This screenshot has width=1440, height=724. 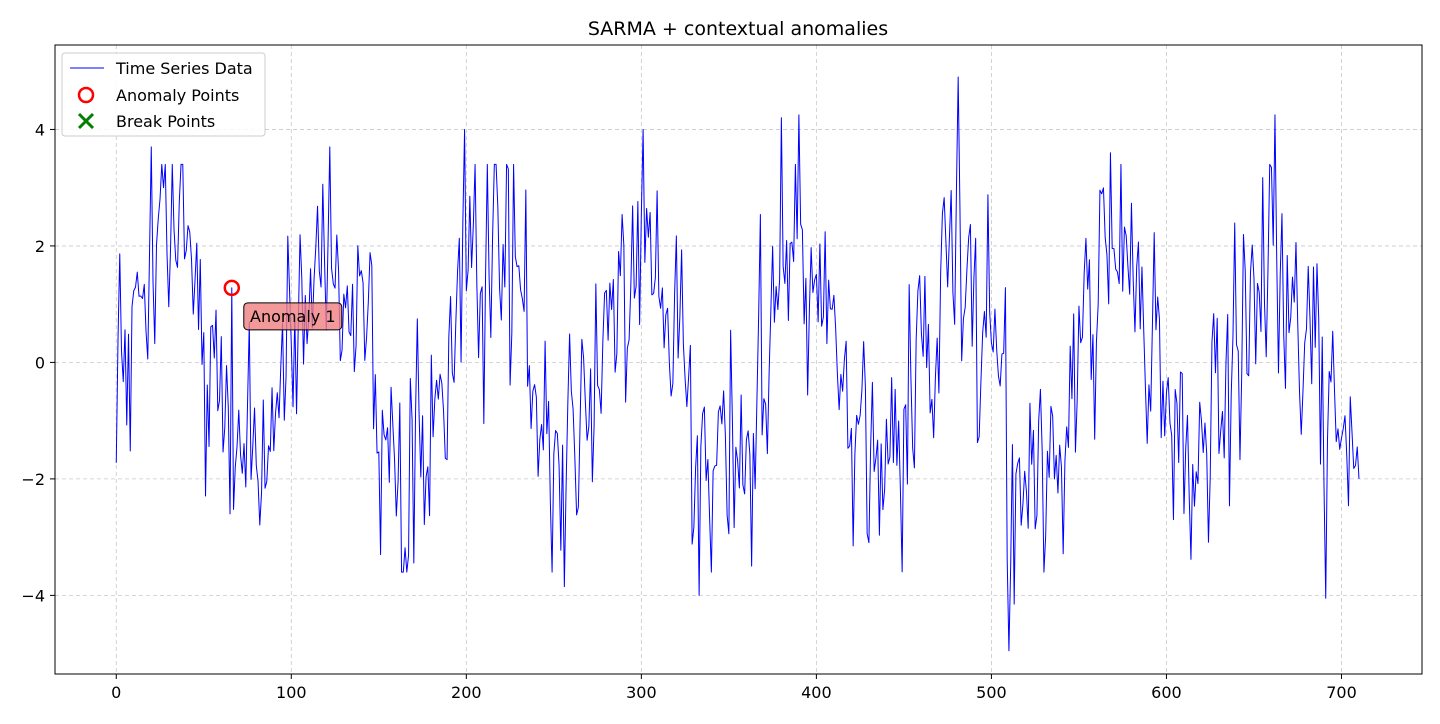 I want to click on x-tick-label: 300, so click(x=641, y=692).